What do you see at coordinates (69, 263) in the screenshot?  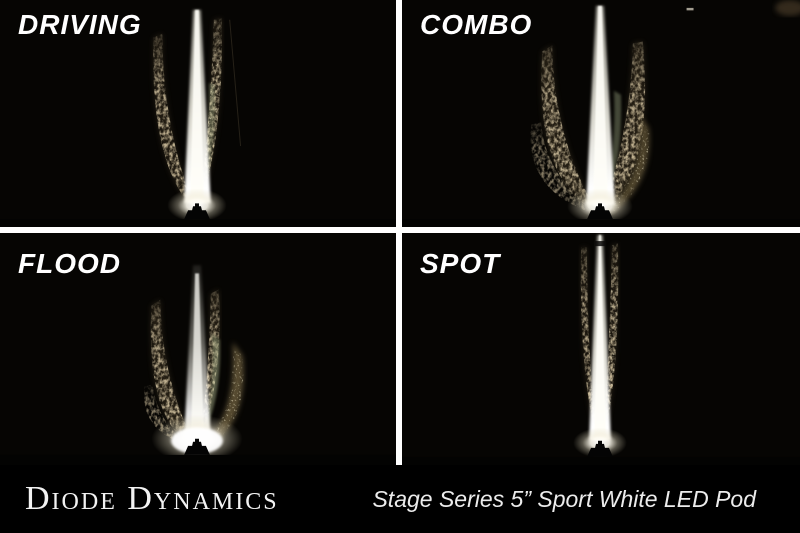 I see `beam-pattern-label-flood: FLOOD` at bounding box center [69, 263].